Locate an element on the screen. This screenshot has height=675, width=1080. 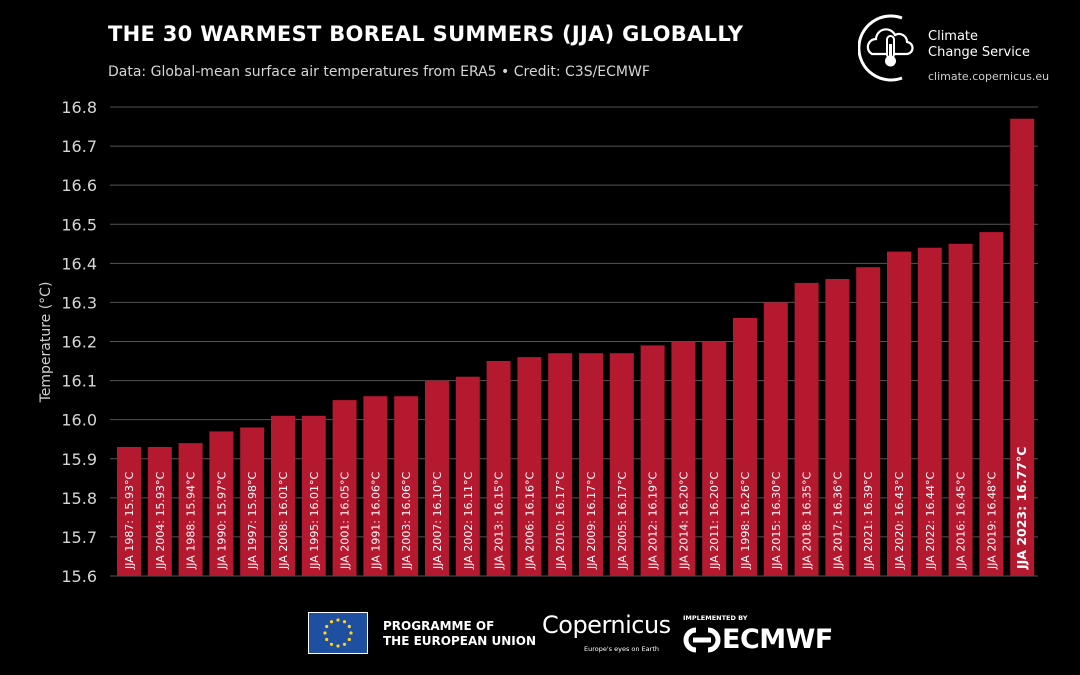
ecmwf-logo: ECMWF is located at coordinates (777, 639).